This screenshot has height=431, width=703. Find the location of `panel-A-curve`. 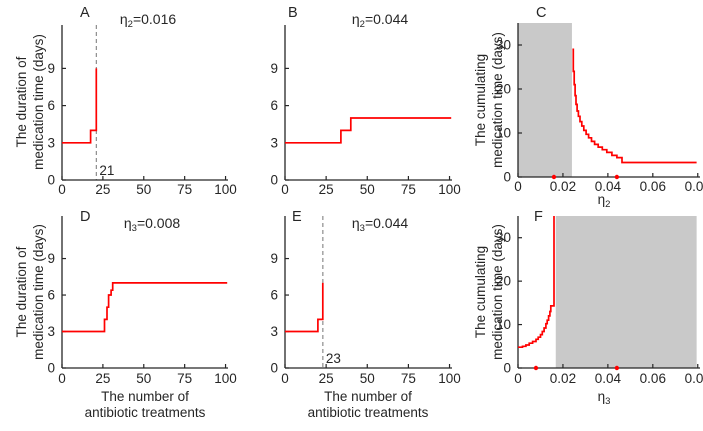

panel-A-curve is located at coordinates (80, 106).